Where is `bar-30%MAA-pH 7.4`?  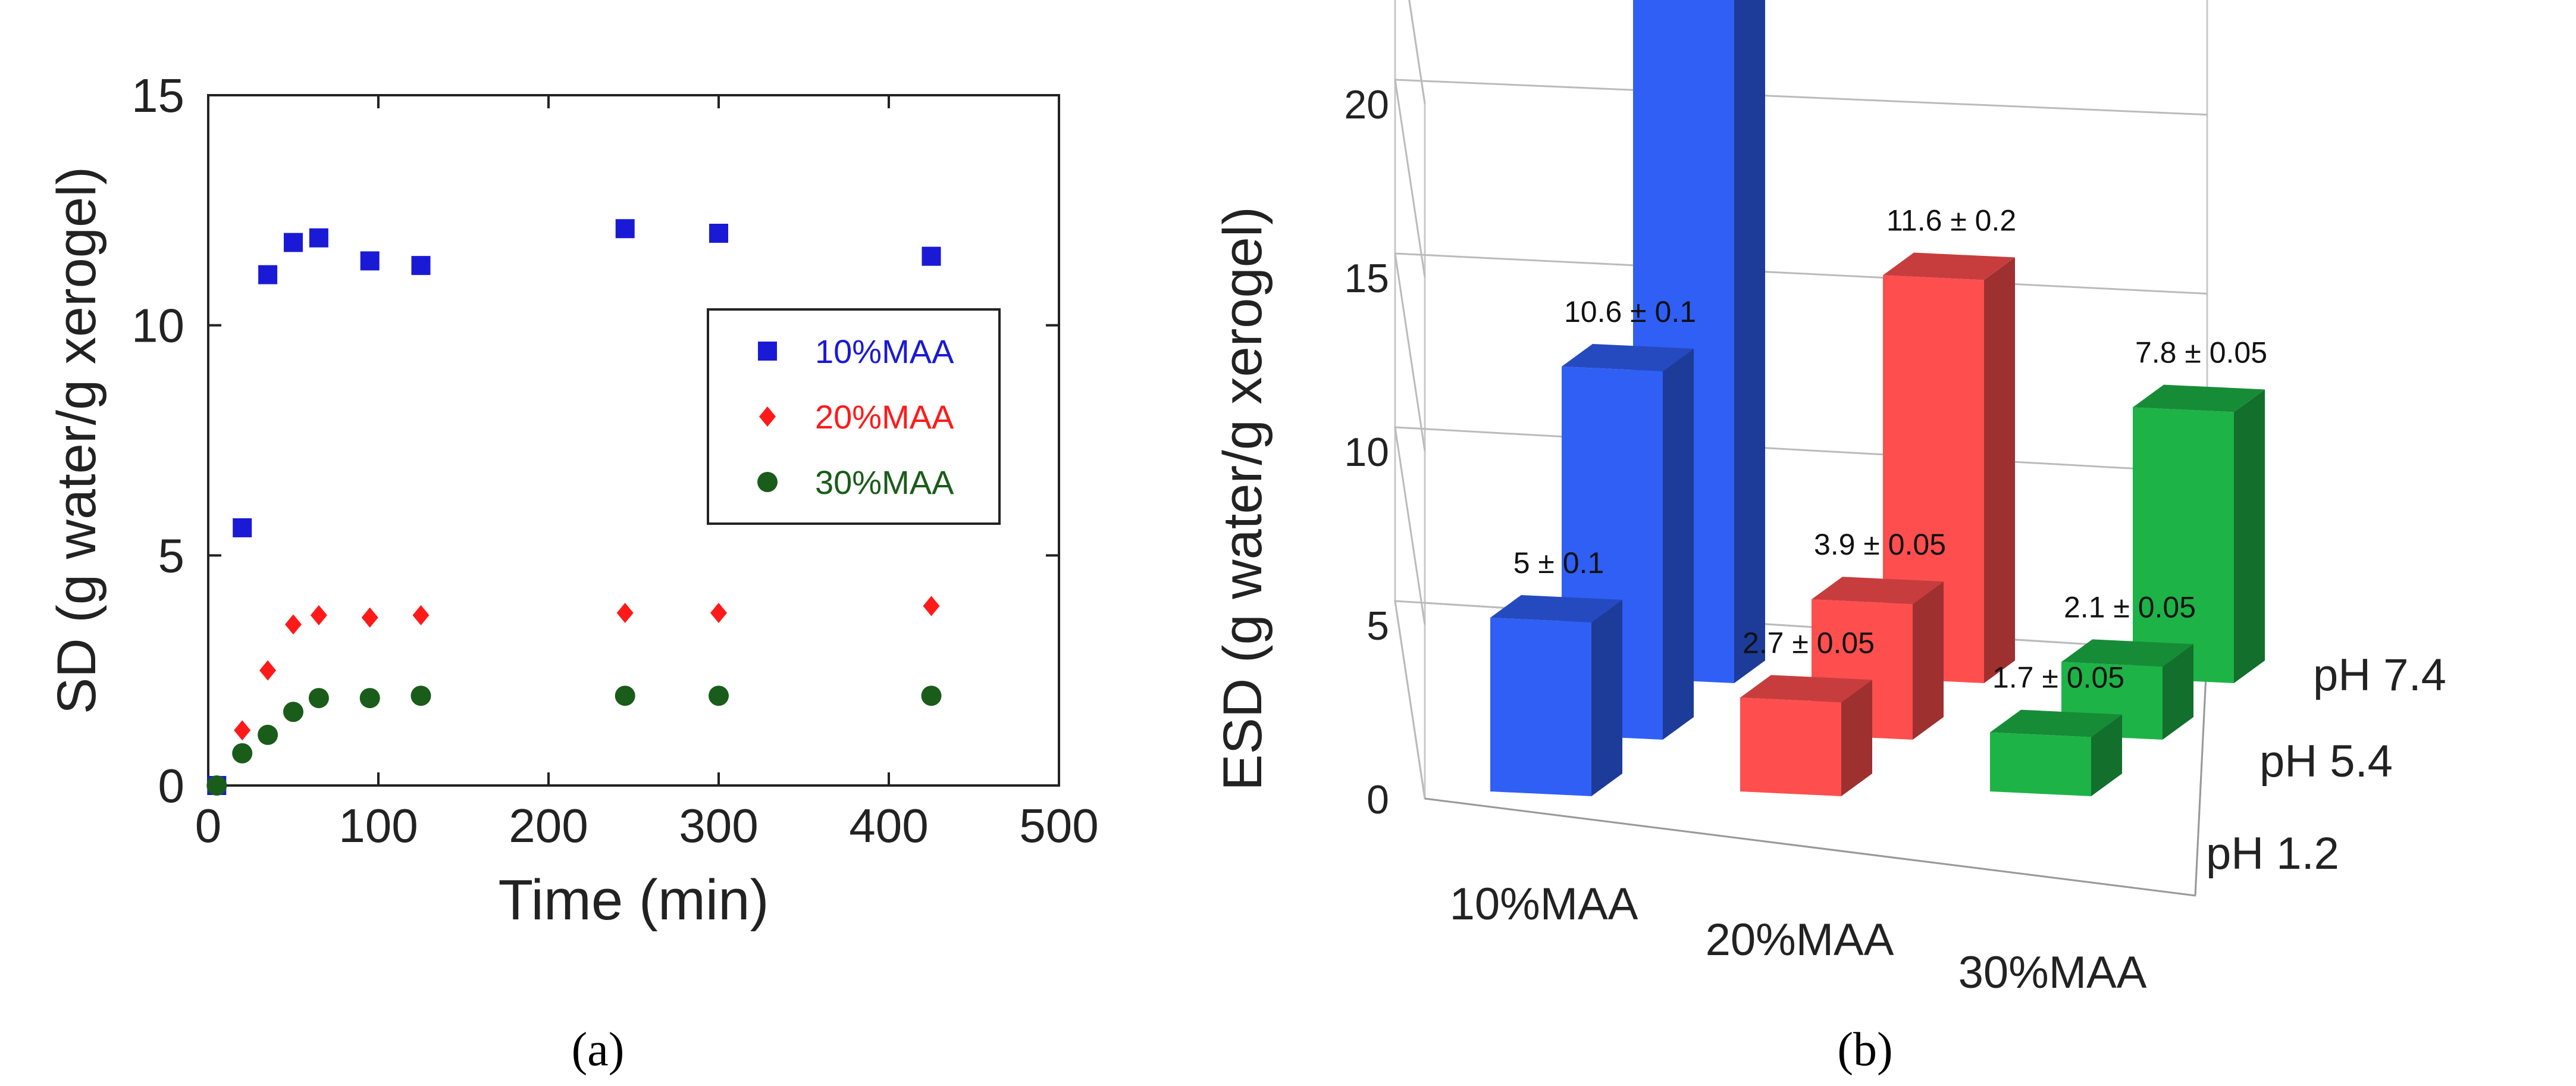
bar-30%MAA-pH 7.4 is located at coordinates (2199, 533).